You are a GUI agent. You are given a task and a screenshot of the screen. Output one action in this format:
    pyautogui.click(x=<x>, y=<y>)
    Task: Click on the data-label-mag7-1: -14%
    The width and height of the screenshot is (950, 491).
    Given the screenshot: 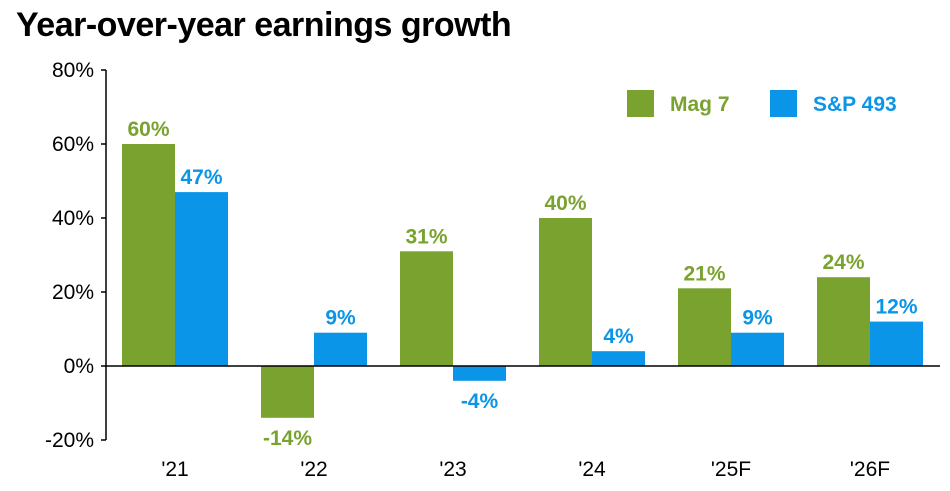 What is the action you would take?
    pyautogui.click(x=287, y=438)
    